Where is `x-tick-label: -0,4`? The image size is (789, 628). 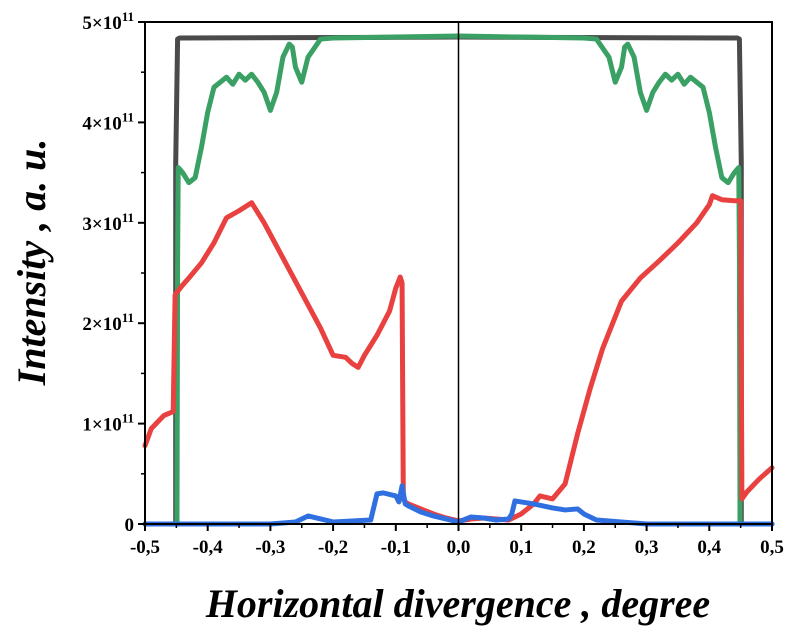
x-tick-label: -0,4 is located at coordinates (208, 547).